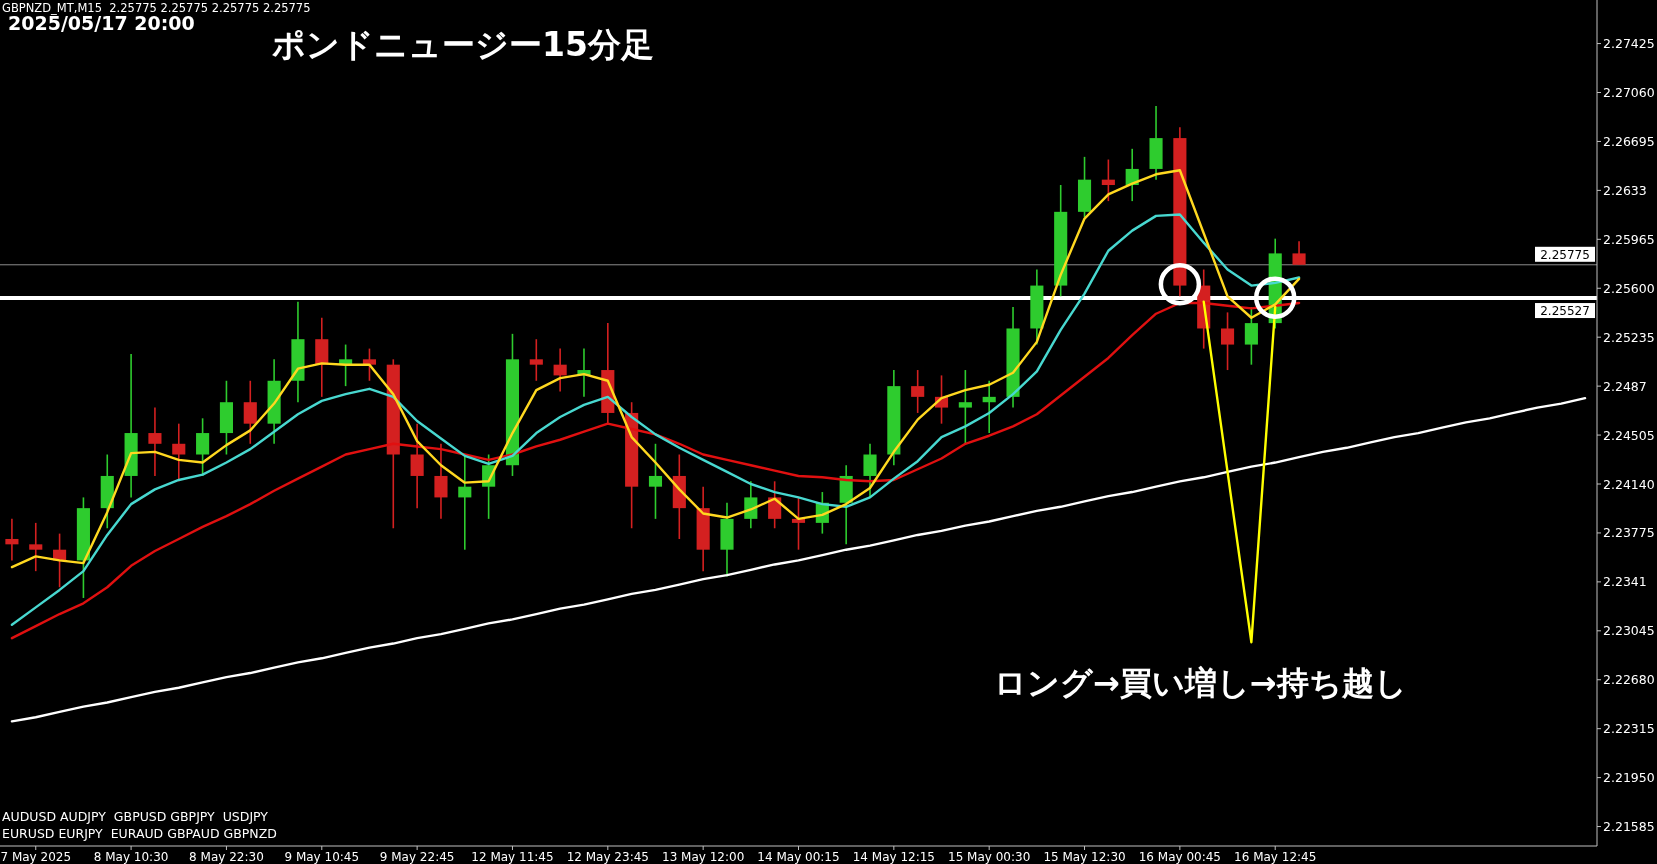 This screenshot has height=864, width=1657. I want to click on x-tick-label: 12 May 23:45, so click(607, 857).